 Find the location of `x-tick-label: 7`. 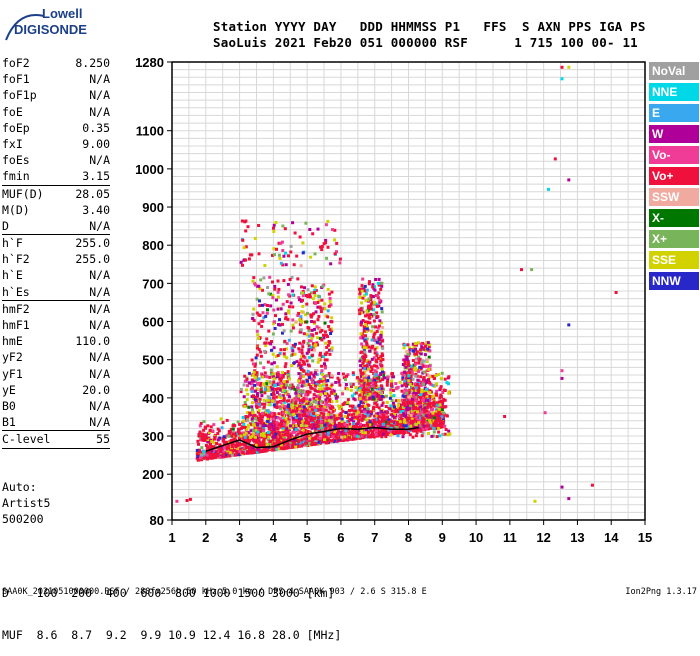

x-tick-label: 7 is located at coordinates (374, 537).